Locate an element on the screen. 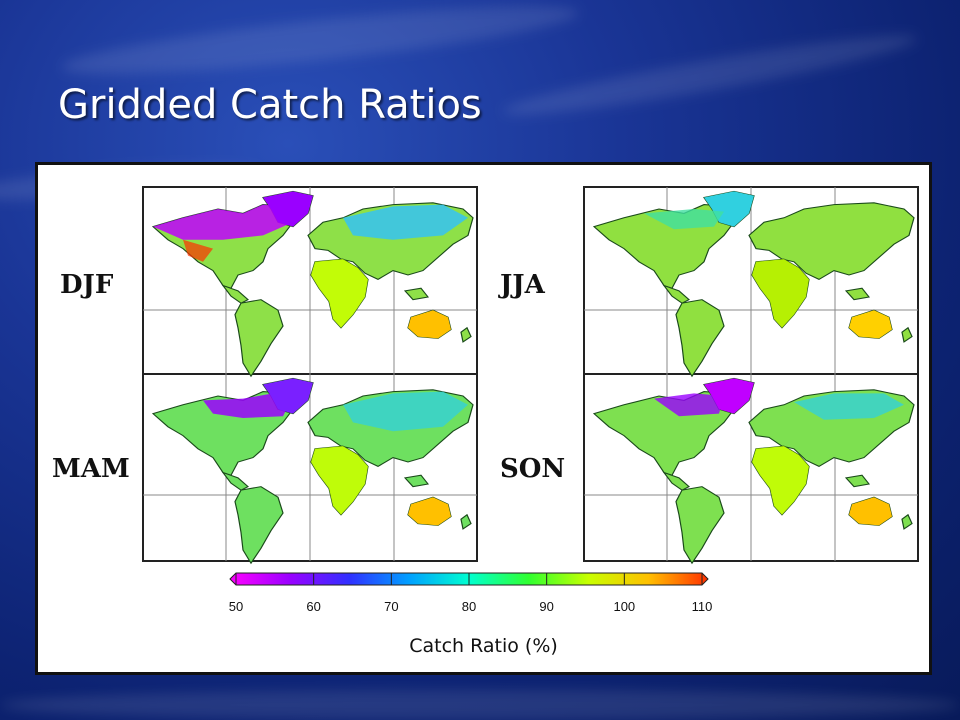 The width and height of the screenshot is (960, 720). colorbar: 50 60 70 80 90 100 110 is located at coordinates (471, 593).